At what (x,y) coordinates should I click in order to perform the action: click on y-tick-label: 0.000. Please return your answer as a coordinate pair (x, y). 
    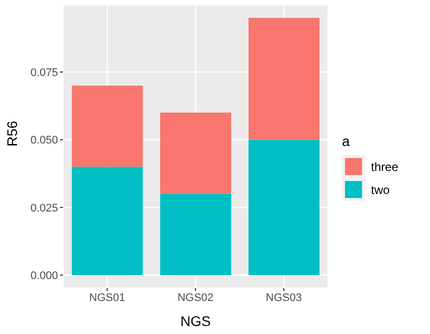
    Looking at the image, I should click on (44, 276).